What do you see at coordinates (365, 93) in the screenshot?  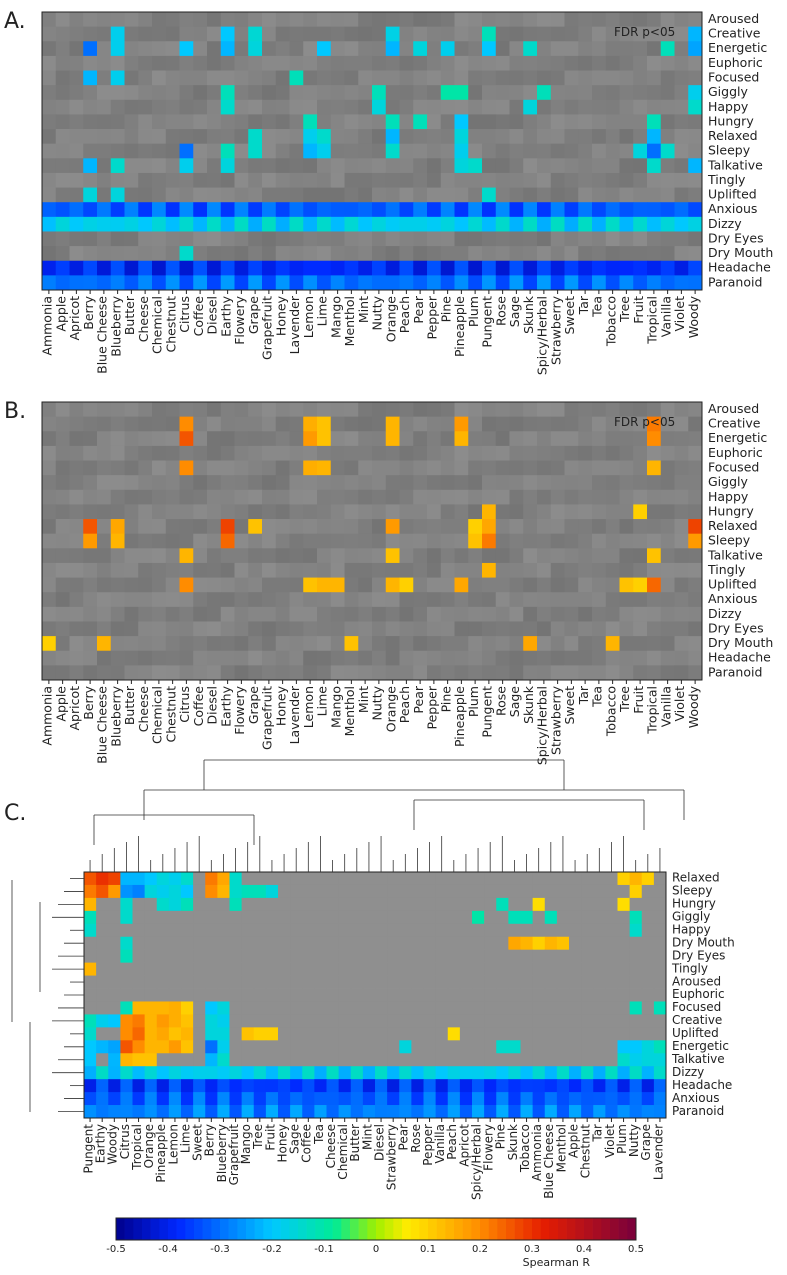 I see `cell-Giggly-Mint` at bounding box center [365, 93].